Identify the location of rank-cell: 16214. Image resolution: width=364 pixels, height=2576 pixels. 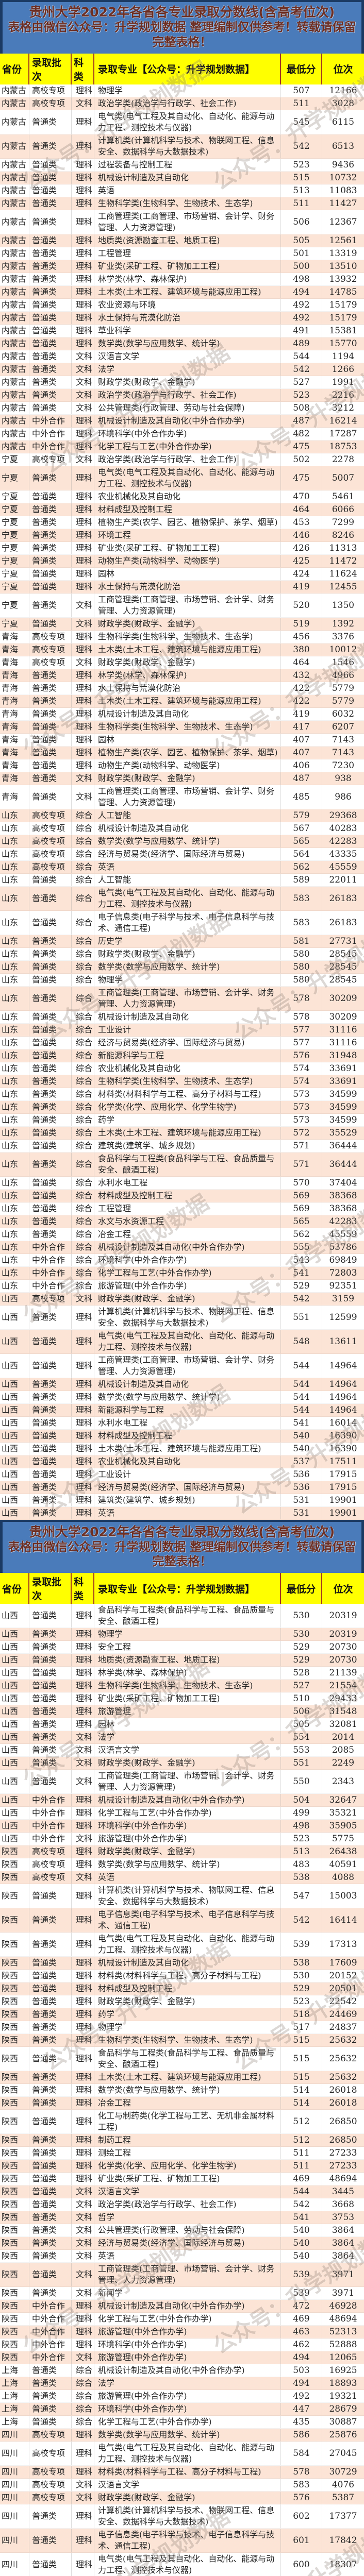
(343, 420).